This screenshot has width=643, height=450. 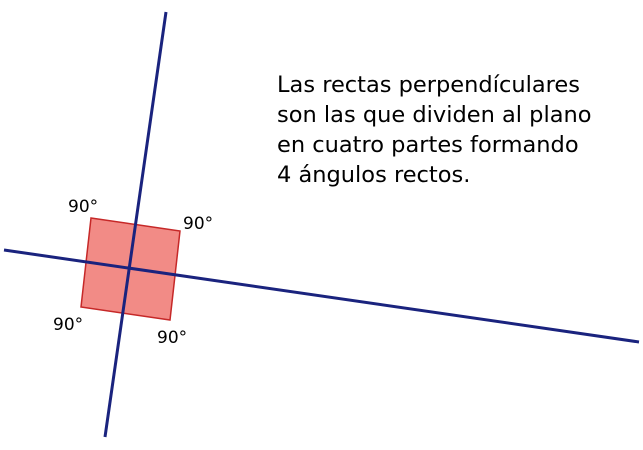 What do you see at coordinates (135, 224) in the screenshot?
I see `vertical-line` at bounding box center [135, 224].